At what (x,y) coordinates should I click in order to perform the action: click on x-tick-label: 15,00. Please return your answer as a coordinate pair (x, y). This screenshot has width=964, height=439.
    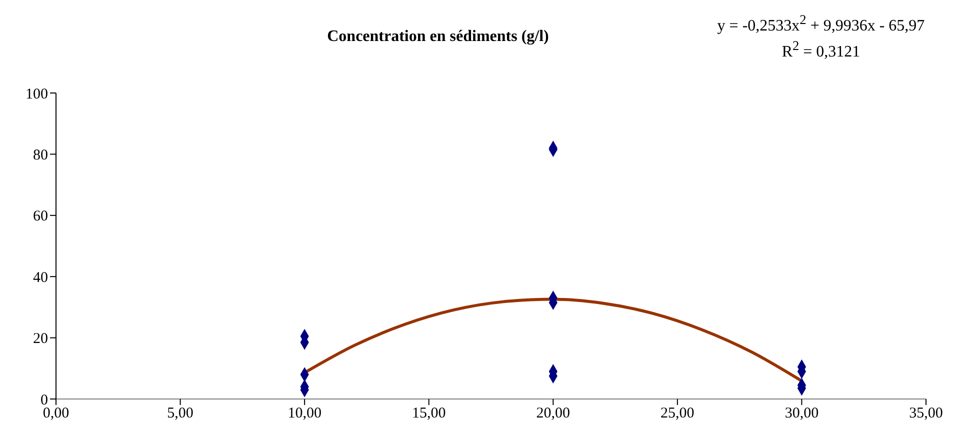
    Looking at the image, I should click on (429, 414).